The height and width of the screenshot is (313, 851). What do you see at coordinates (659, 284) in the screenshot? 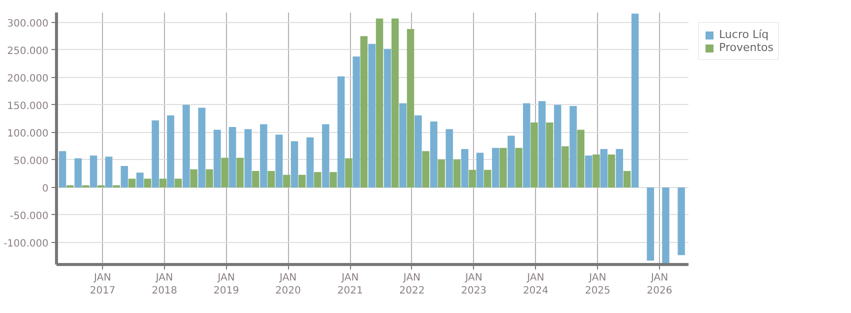
I see `x-tick-label: JAN 2026` at bounding box center [659, 284].